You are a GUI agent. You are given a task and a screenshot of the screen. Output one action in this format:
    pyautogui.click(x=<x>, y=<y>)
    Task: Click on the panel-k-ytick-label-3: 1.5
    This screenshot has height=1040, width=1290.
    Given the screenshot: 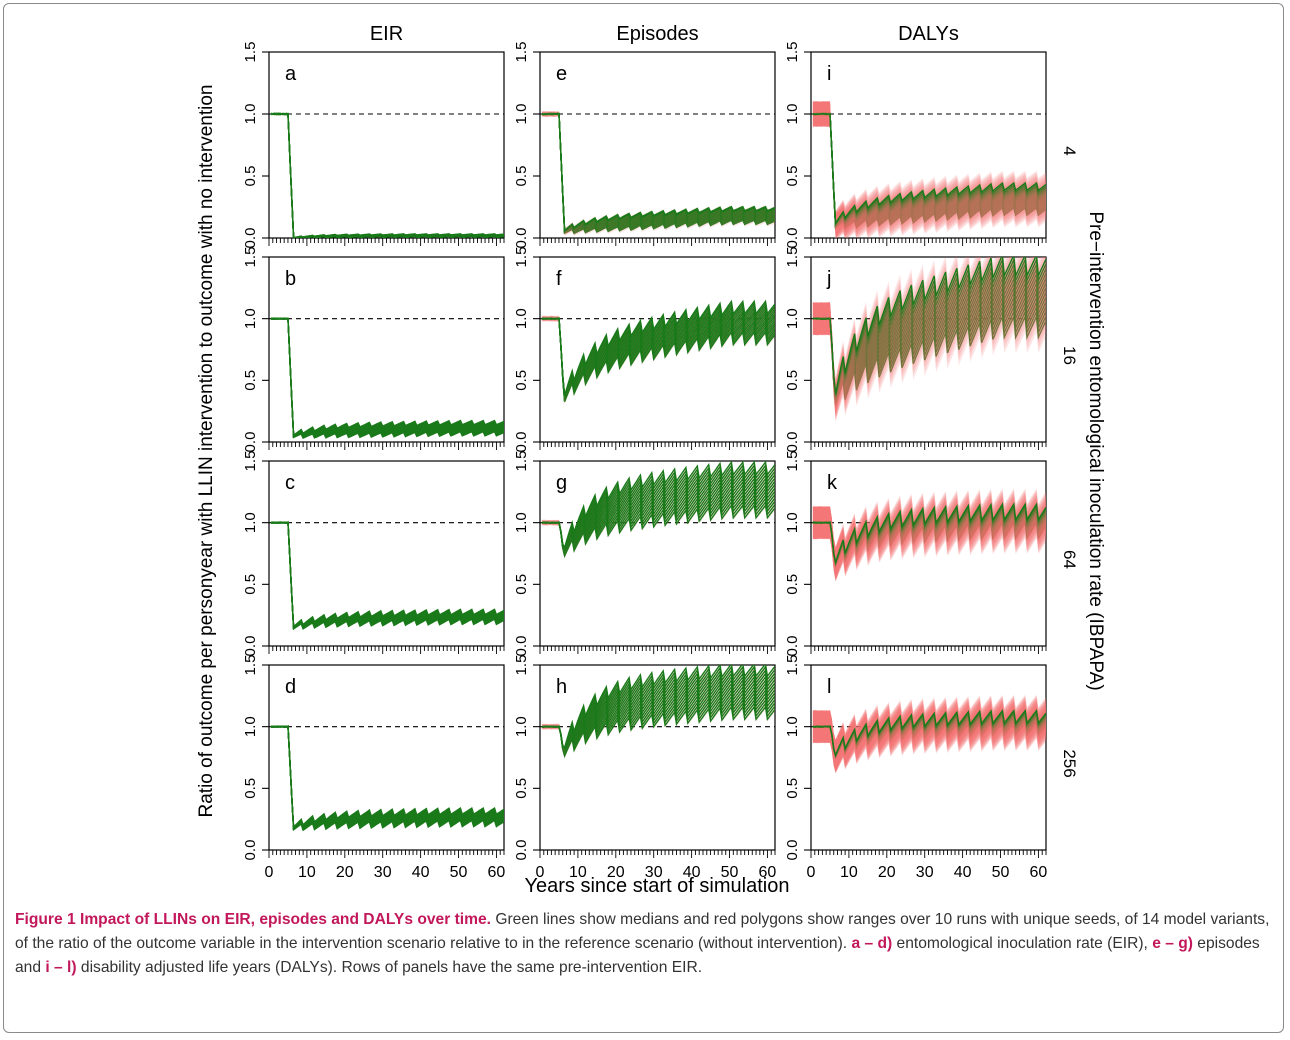 What is the action you would take?
    pyautogui.click(x=792, y=461)
    